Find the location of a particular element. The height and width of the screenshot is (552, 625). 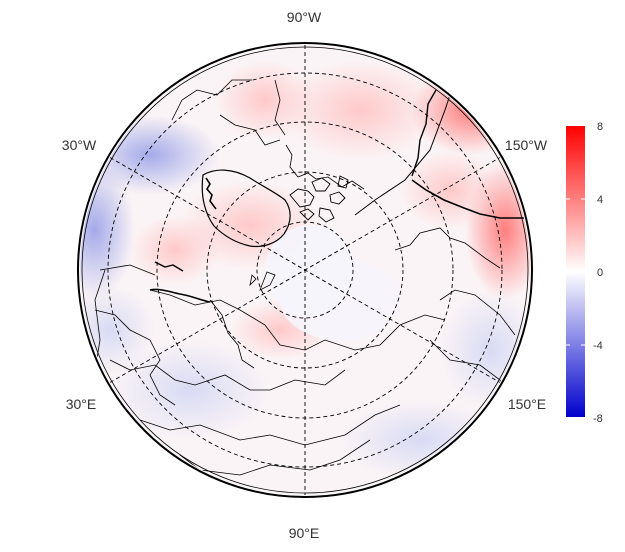

colorbar-tick: 0 is located at coordinates (600, 273).